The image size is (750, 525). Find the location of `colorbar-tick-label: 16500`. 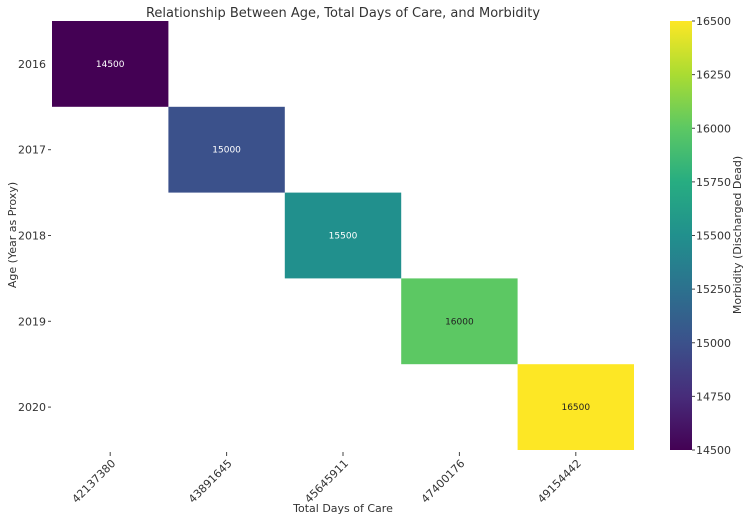

colorbar-tick-label: 16500 is located at coordinates (713, 21).